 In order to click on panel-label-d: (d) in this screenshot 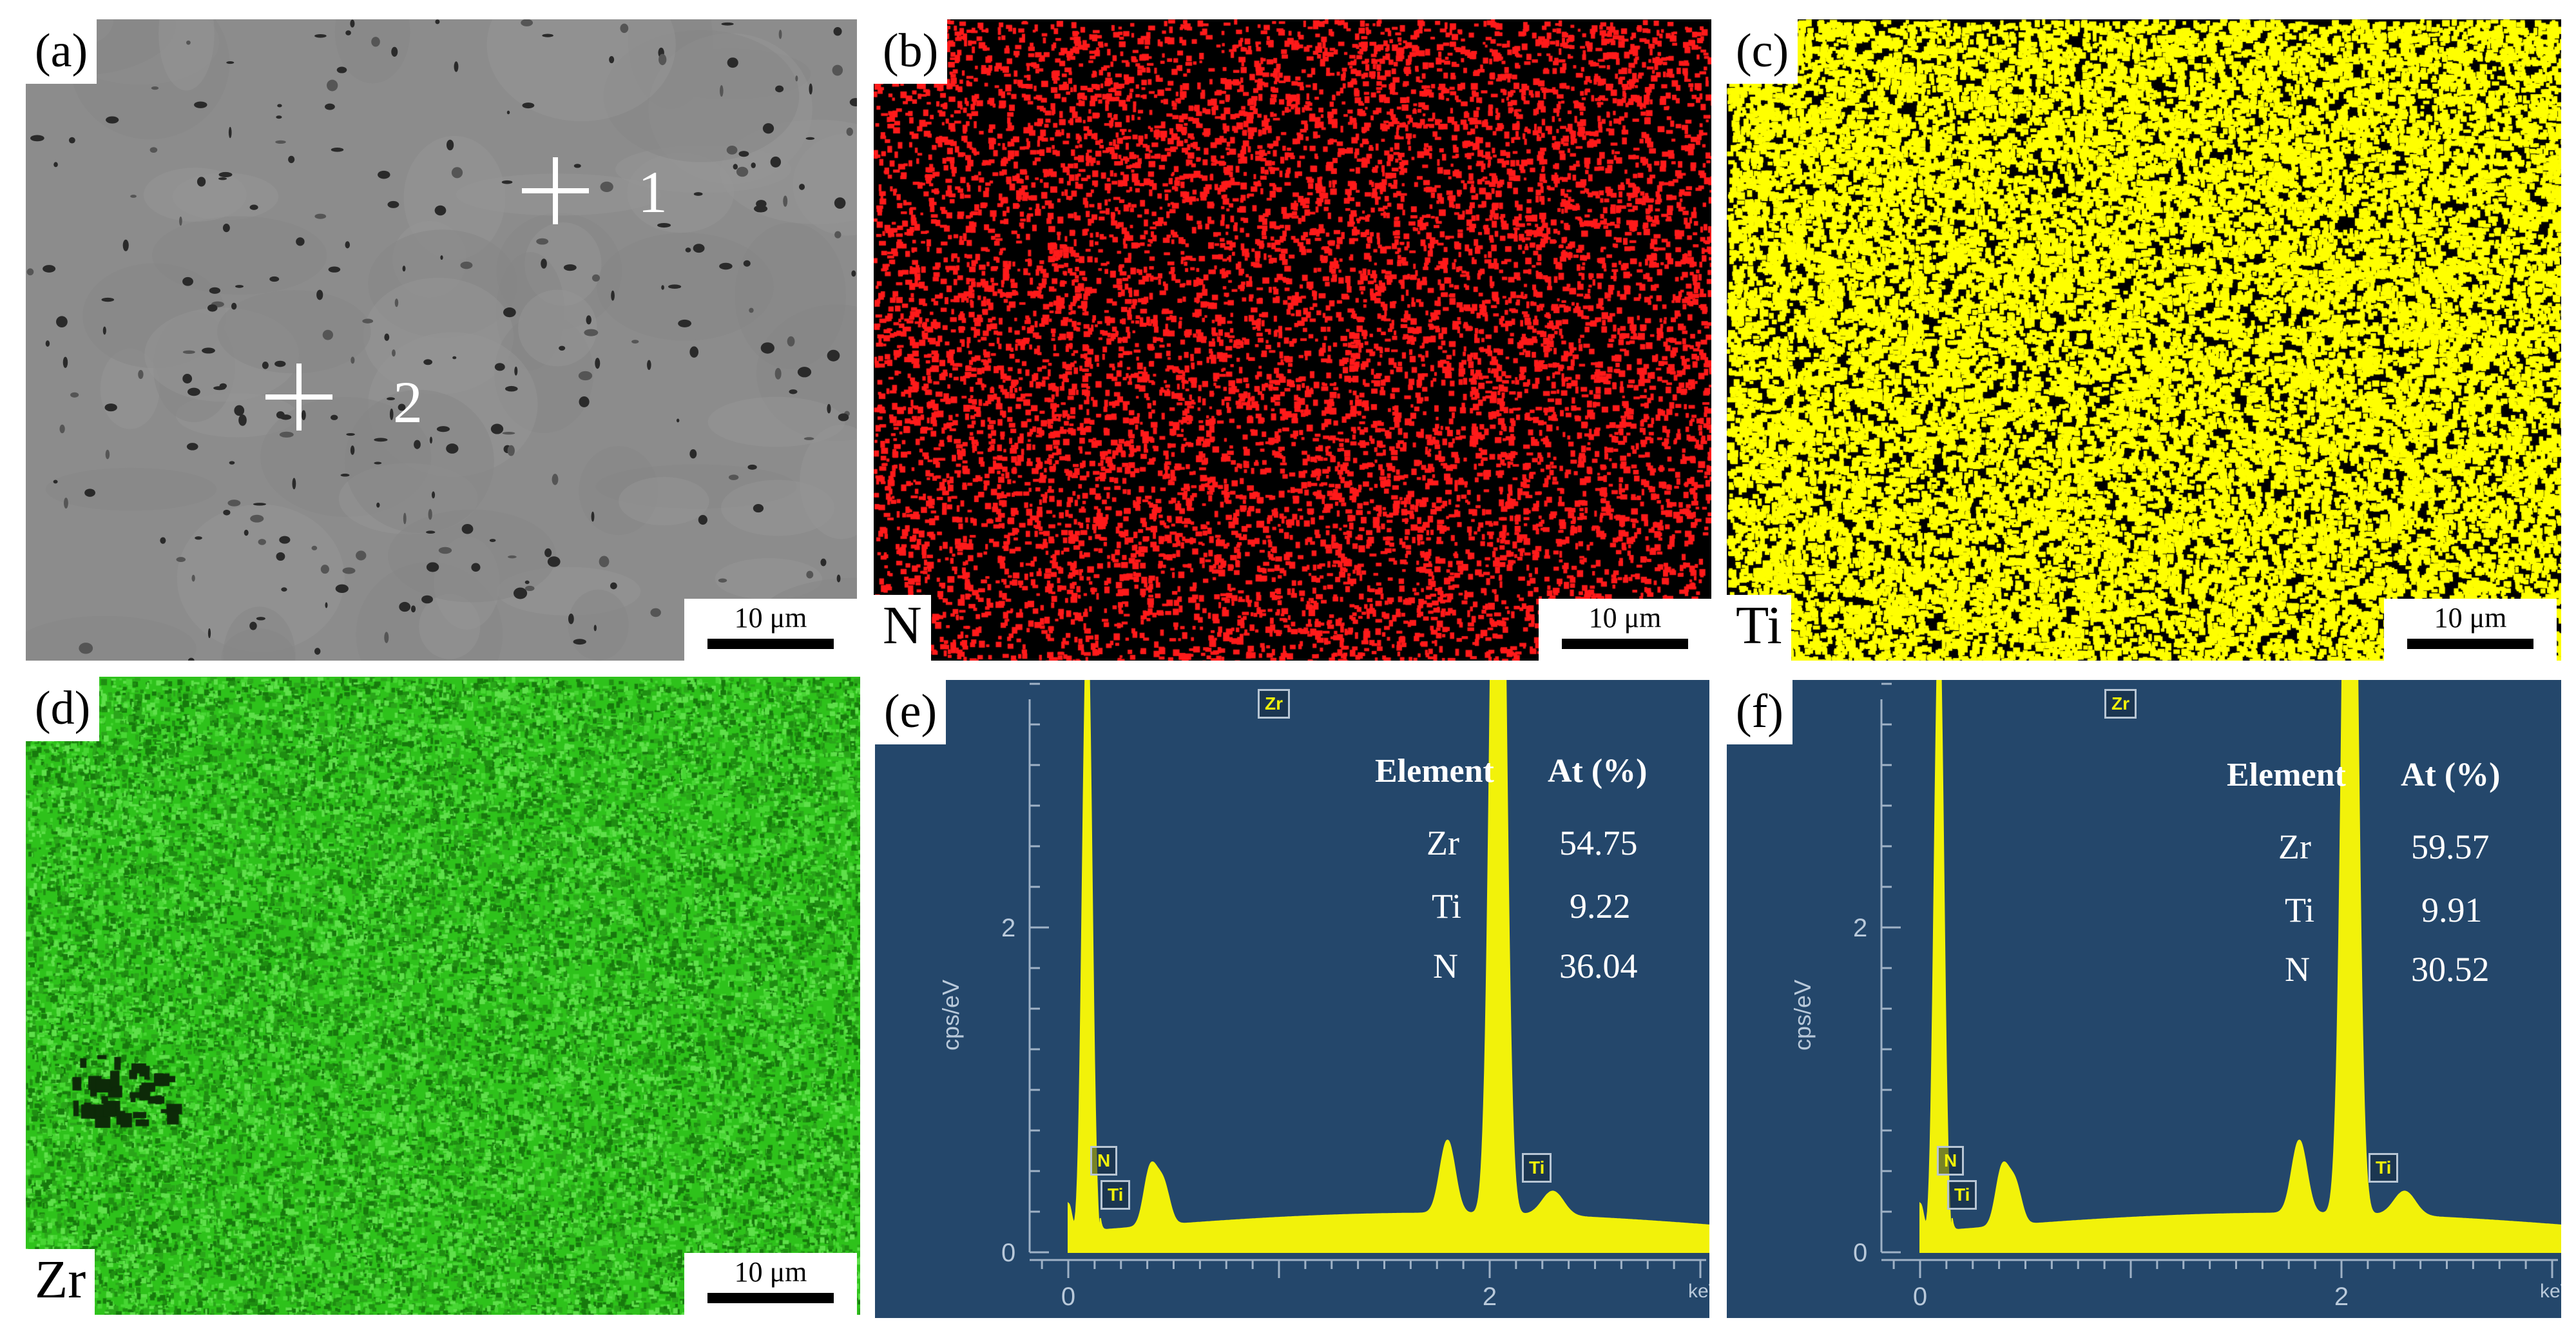, I will do `click(63, 709)`.